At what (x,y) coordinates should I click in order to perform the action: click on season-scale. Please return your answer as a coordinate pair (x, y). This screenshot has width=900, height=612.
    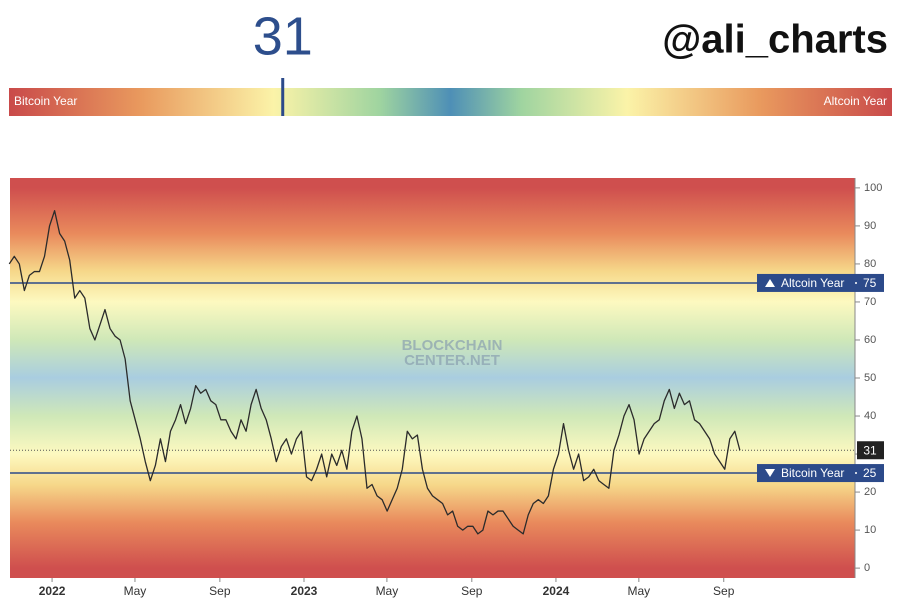
    Looking at the image, I should click on (450, 102).